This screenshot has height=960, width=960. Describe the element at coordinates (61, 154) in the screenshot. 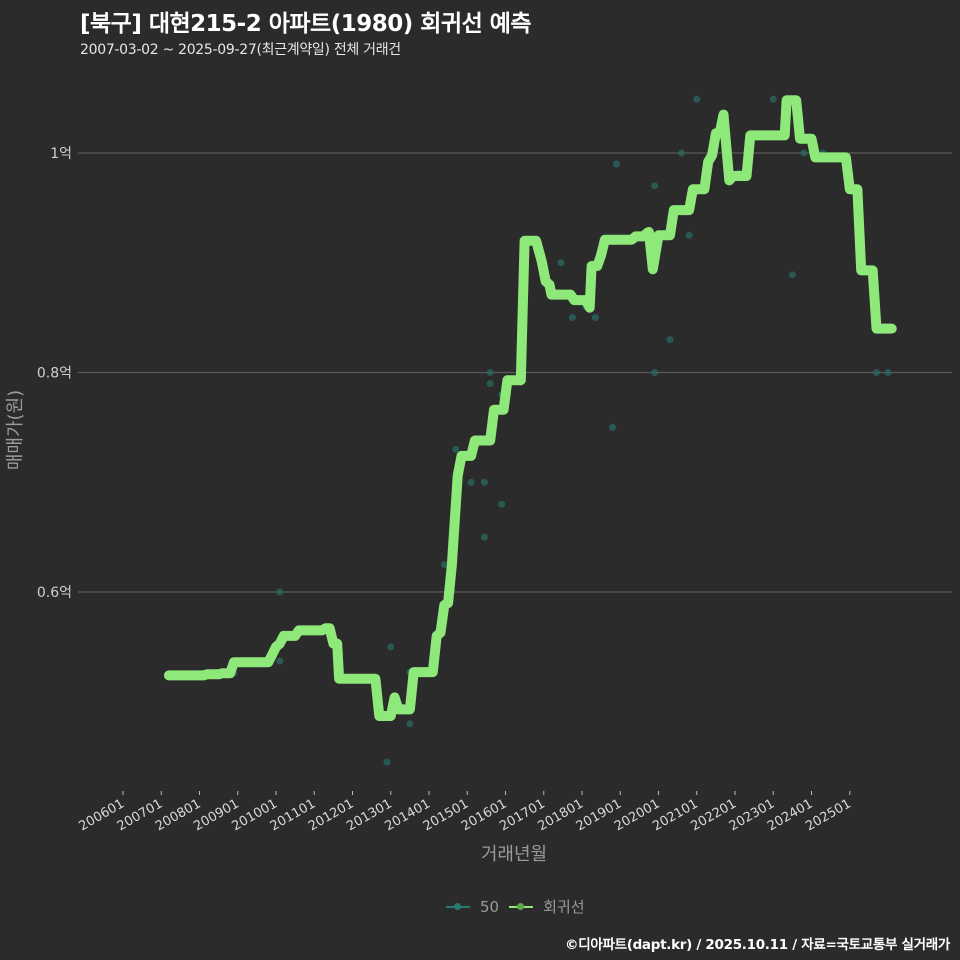

I see `y-tick-label: 1억` at that location.